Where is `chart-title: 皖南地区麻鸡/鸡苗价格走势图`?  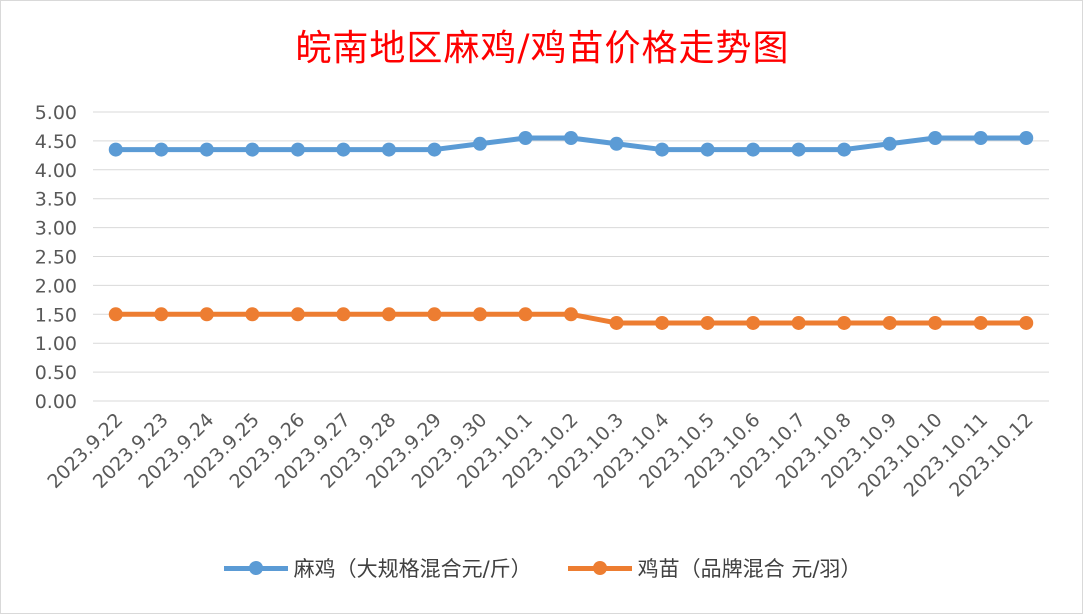 chart-title: 皖南地区麻鸡/鸡苗价格走势图 is located at coordinates (542, 48).